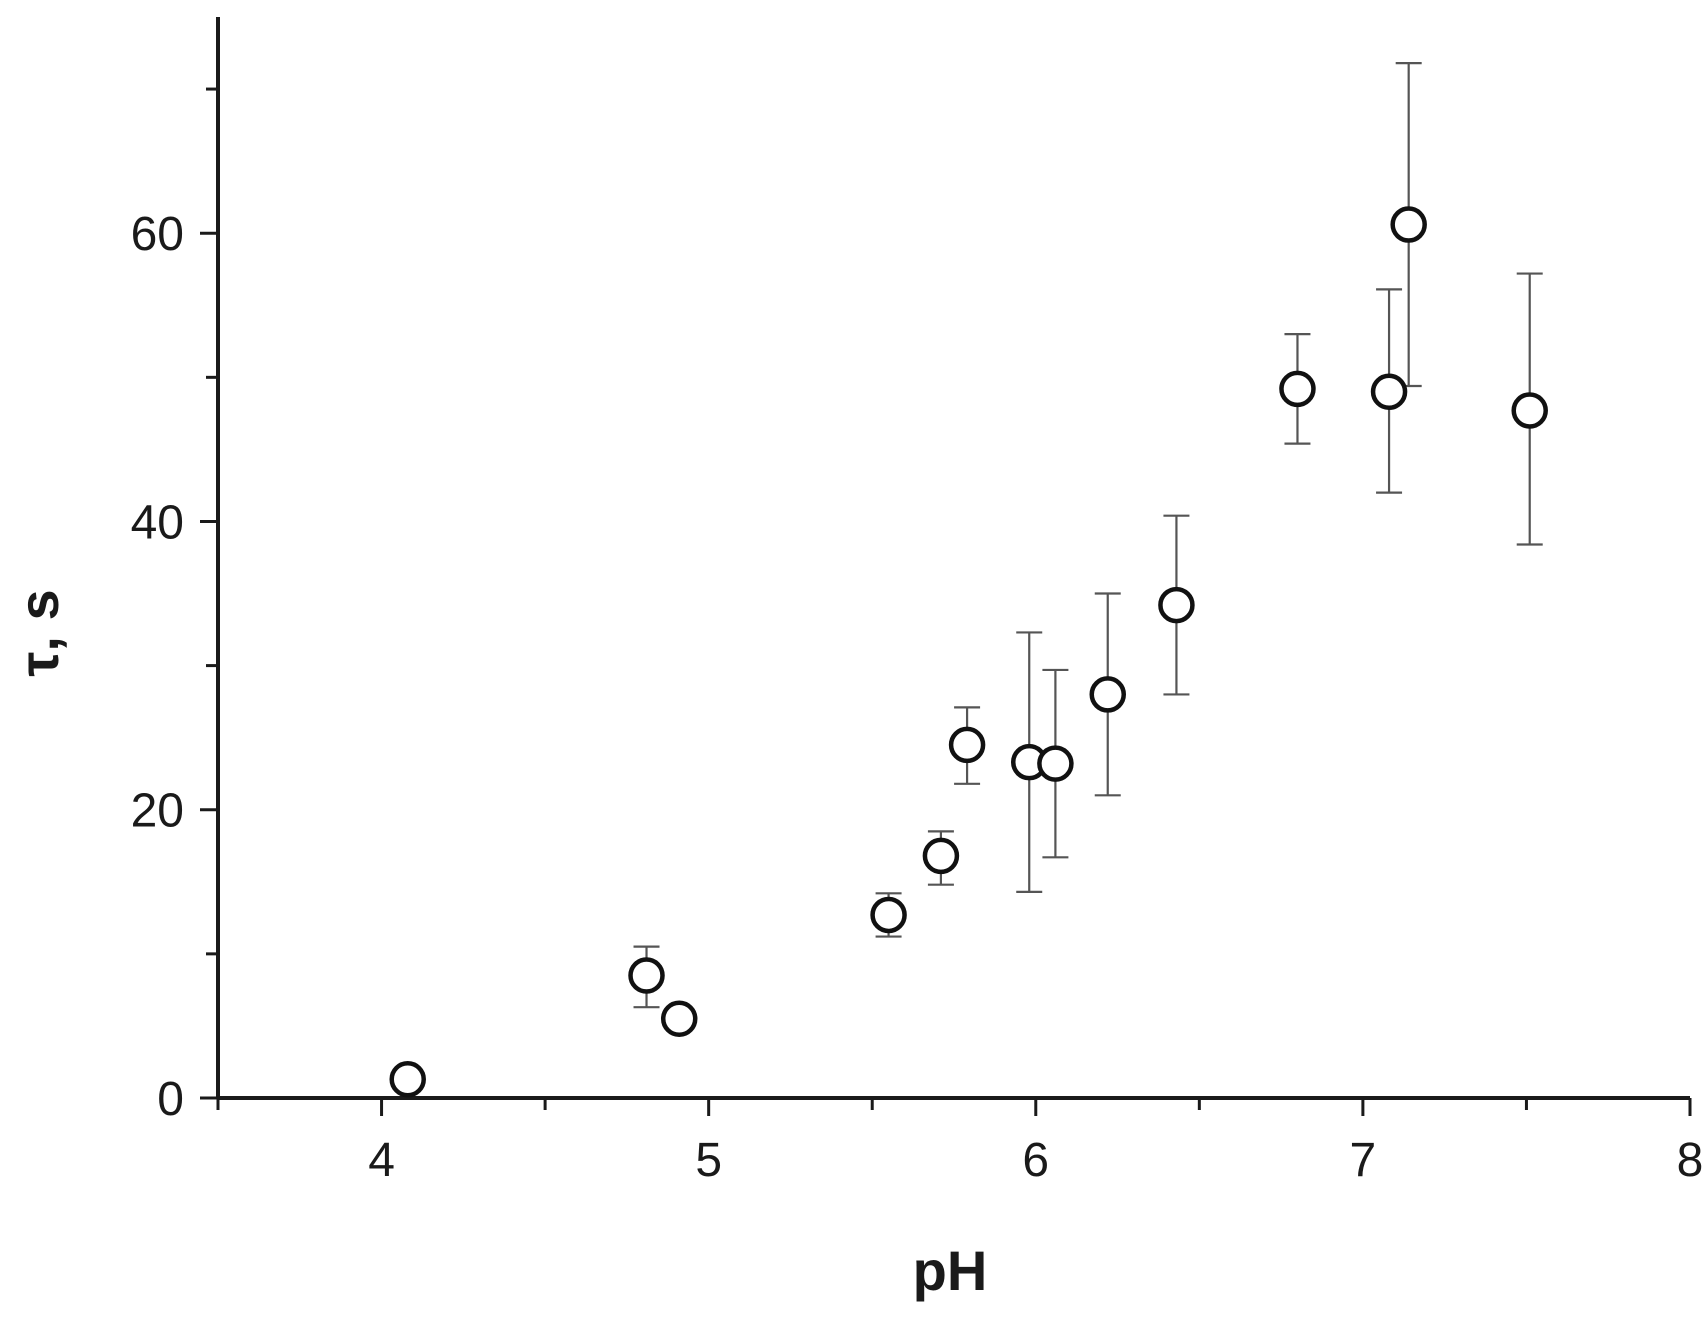  I want to click on y-tick-label: 20, so click(157, 811).